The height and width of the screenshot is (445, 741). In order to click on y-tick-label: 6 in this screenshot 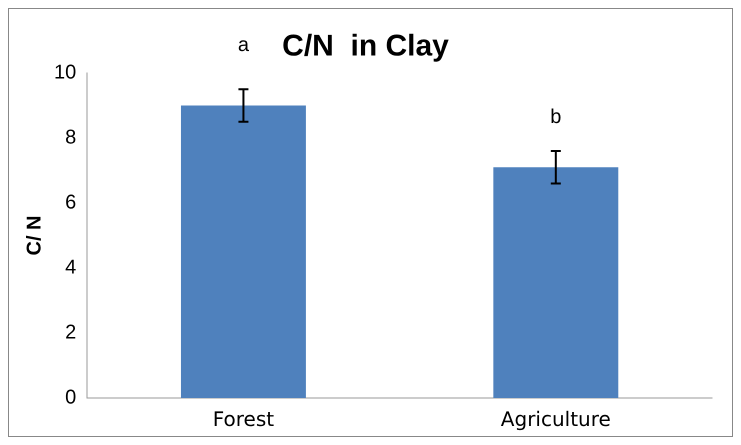, I will do `click(70, 203)`.